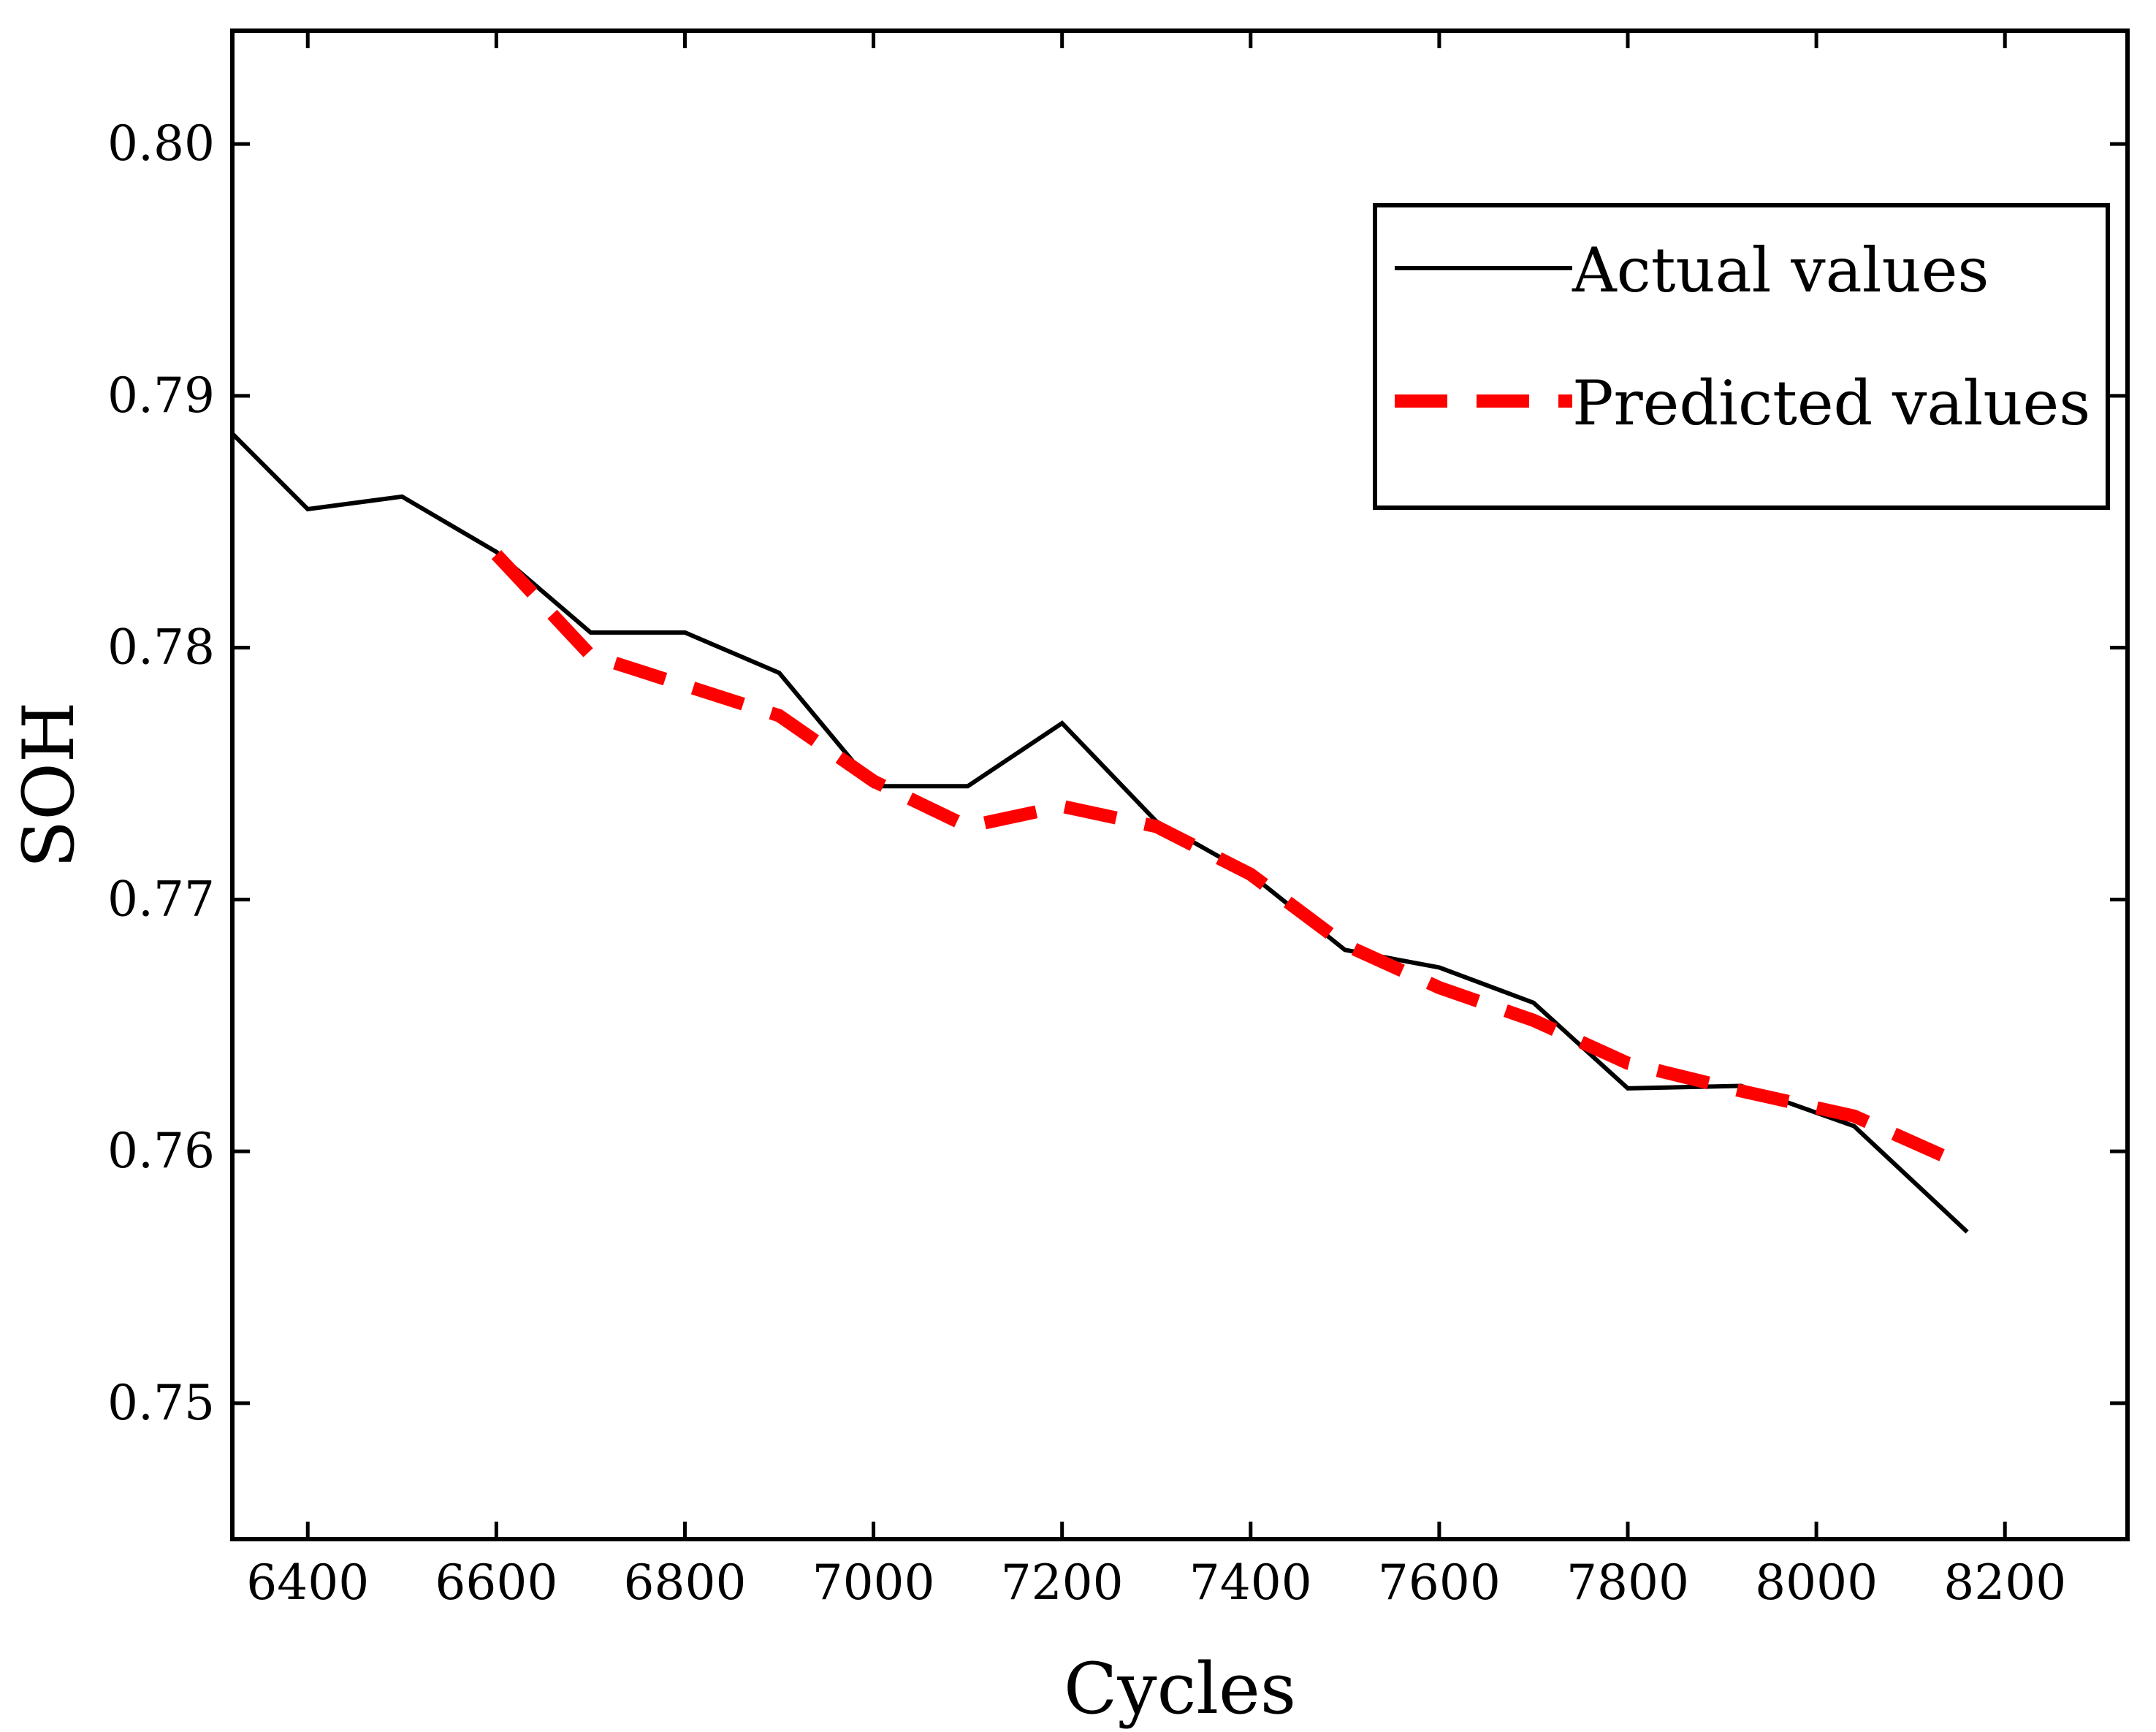  Describe the element at coordinates (1816, 1582) in the screenshot. I see `x-tick-label: 8000` at that location.